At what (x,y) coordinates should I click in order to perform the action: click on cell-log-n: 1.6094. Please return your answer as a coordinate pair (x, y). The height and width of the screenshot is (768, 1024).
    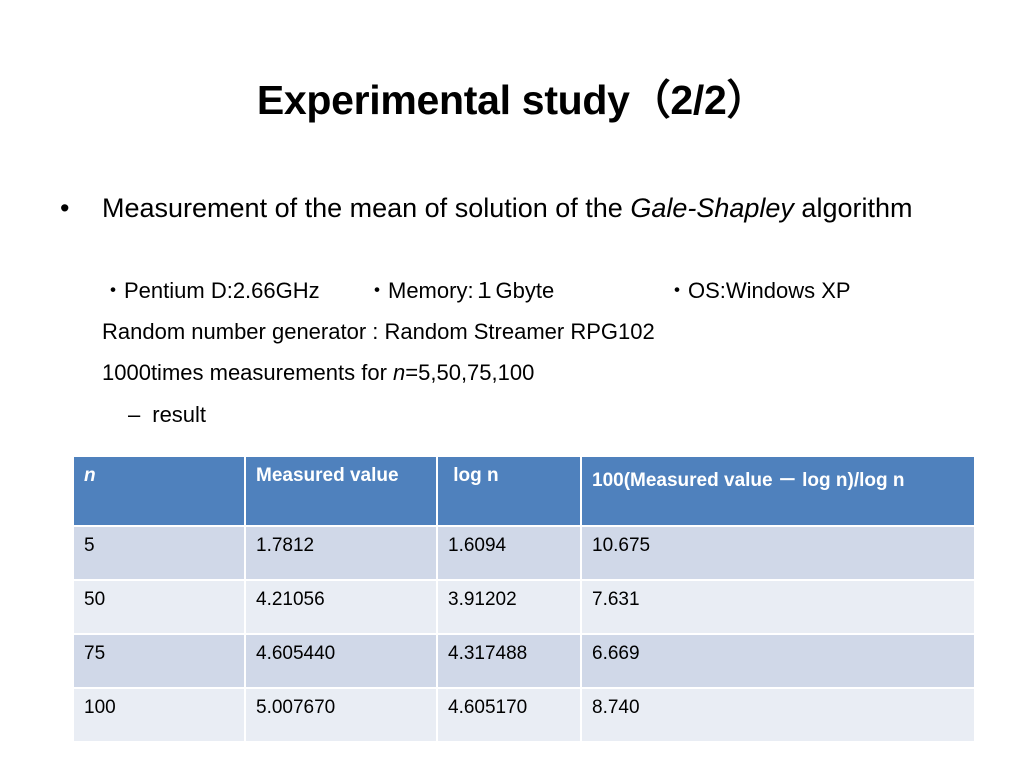
    Looking at the image, I should click on (509, 553).